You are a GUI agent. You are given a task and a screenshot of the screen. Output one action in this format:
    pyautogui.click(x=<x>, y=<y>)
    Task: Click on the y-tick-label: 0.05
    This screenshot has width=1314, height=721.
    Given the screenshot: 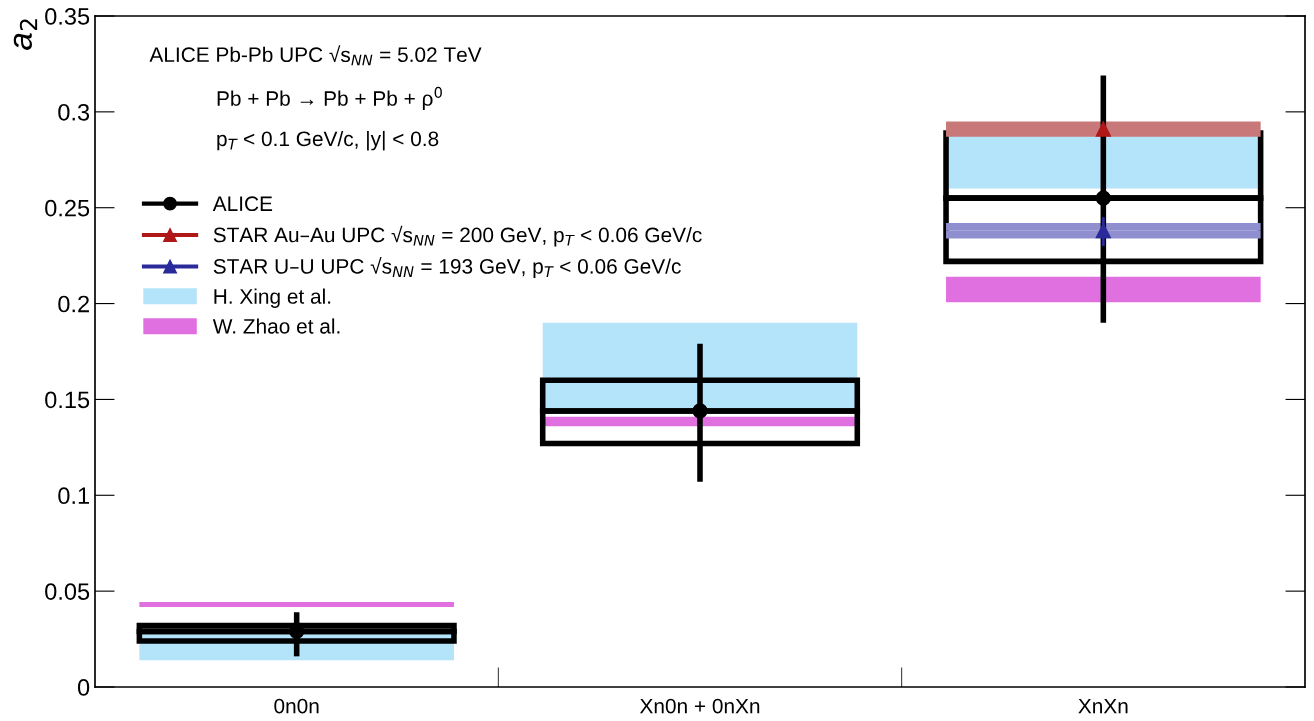 What is the action you would take?
    pyautogui.click(x=67, y=591)
    